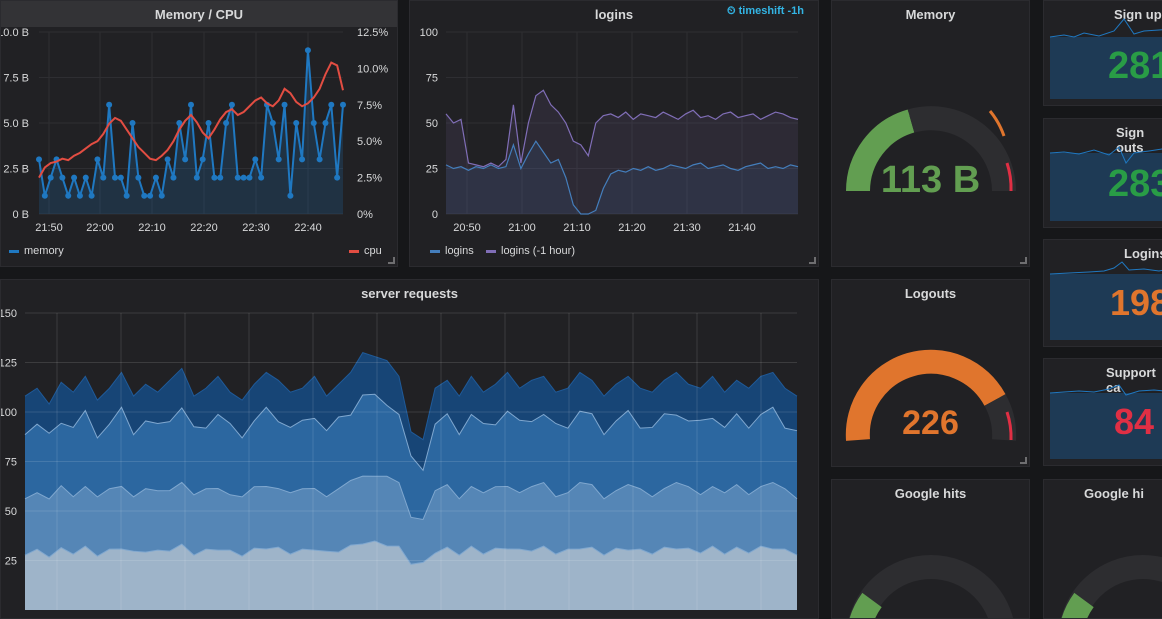  Describe the element at coordinates (354, 251) in the screenshot. I see `legend-swatch` at that location.